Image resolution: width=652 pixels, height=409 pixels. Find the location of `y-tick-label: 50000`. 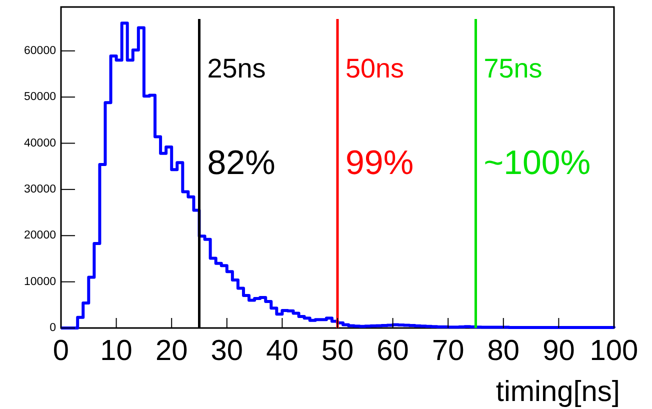

y-tick-label: 50000 is located at coordinates (40, 97).